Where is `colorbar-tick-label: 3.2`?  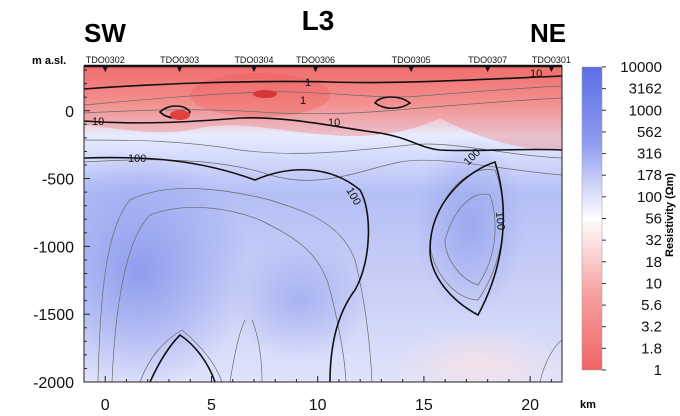
colorbar-tick-label: 3.2 is located at coordinates (651, 327).